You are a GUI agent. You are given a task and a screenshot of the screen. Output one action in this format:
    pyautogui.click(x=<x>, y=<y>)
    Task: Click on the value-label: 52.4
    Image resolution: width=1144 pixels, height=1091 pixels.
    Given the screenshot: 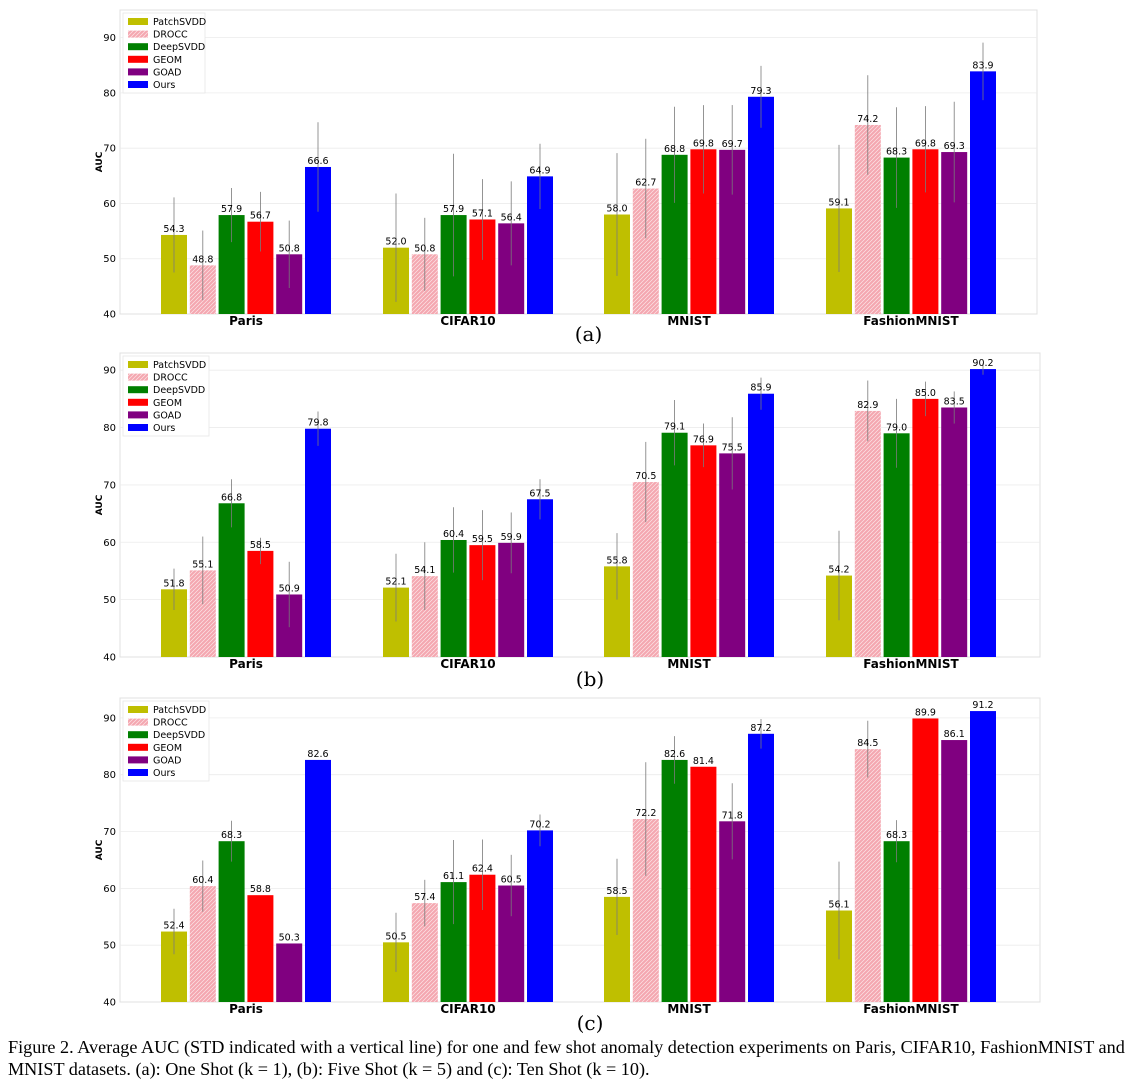 What is the action you would take?
    pyautogui.click(x=173, y=926)
    